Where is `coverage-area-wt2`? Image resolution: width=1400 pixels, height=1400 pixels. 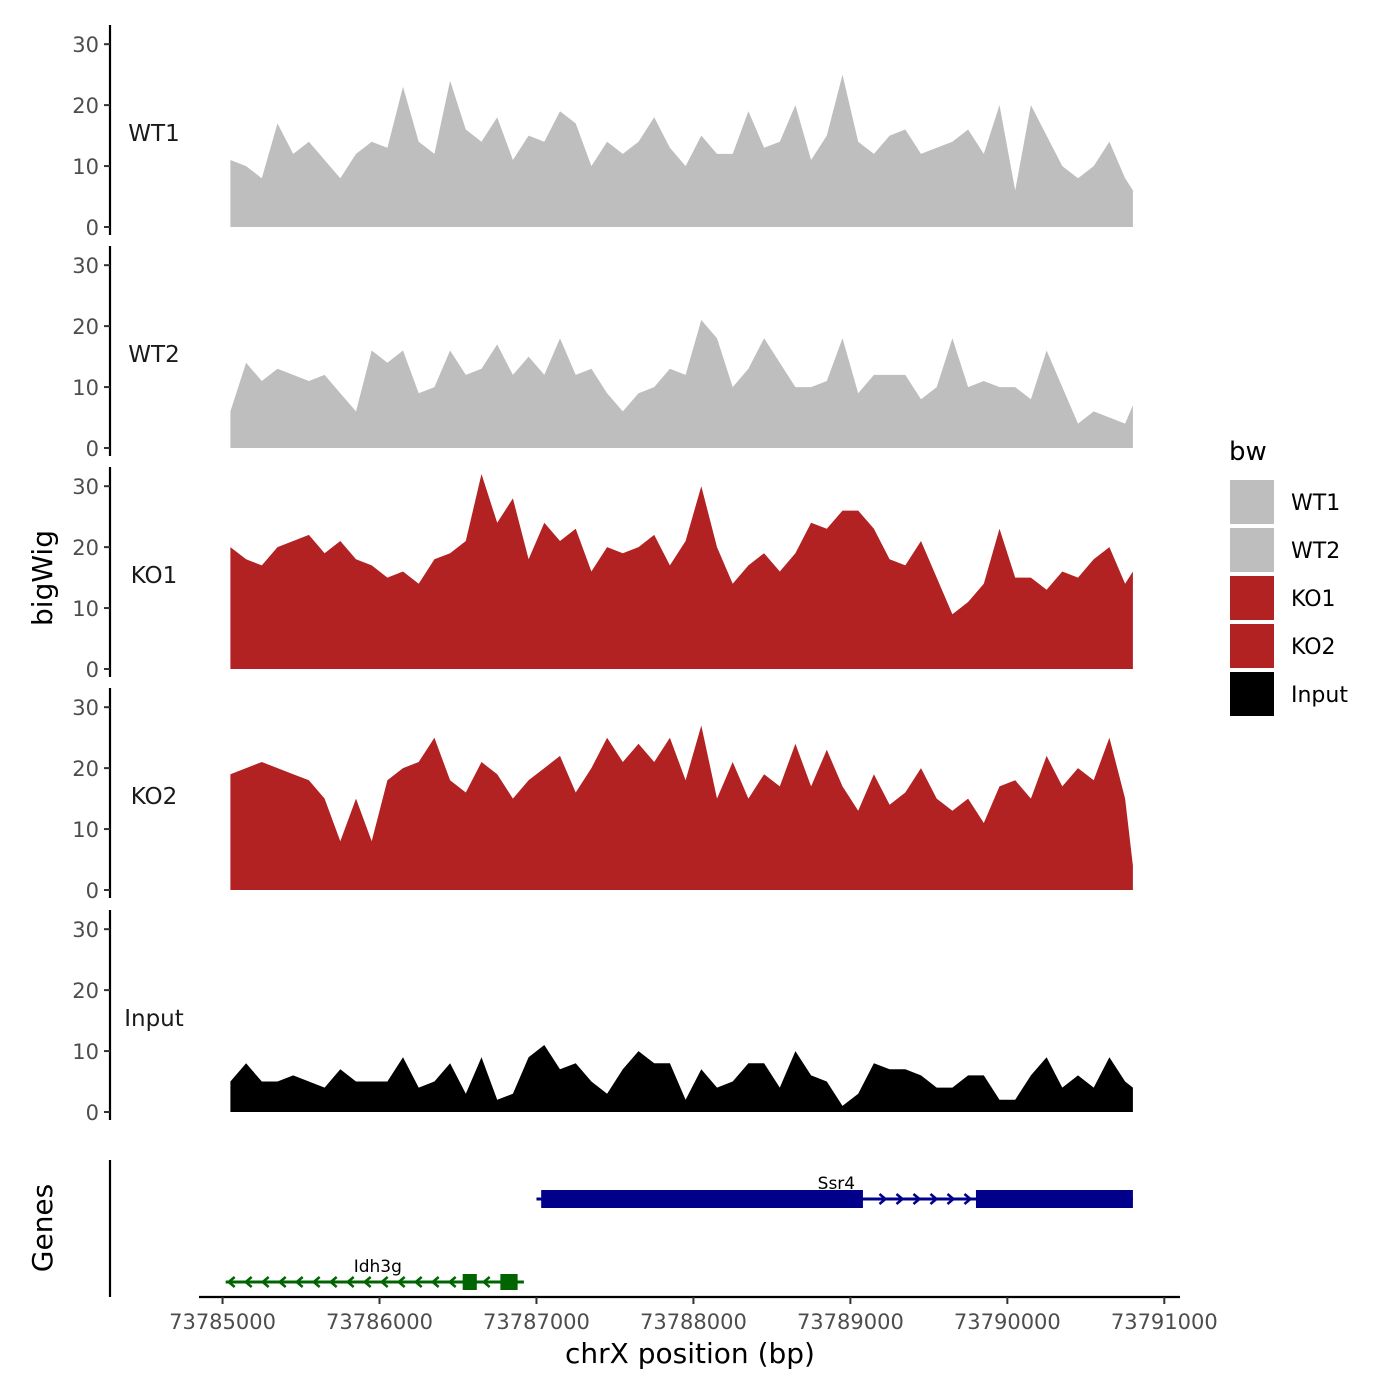 coverage-area-wt2 is located at coordinates (681, 384).